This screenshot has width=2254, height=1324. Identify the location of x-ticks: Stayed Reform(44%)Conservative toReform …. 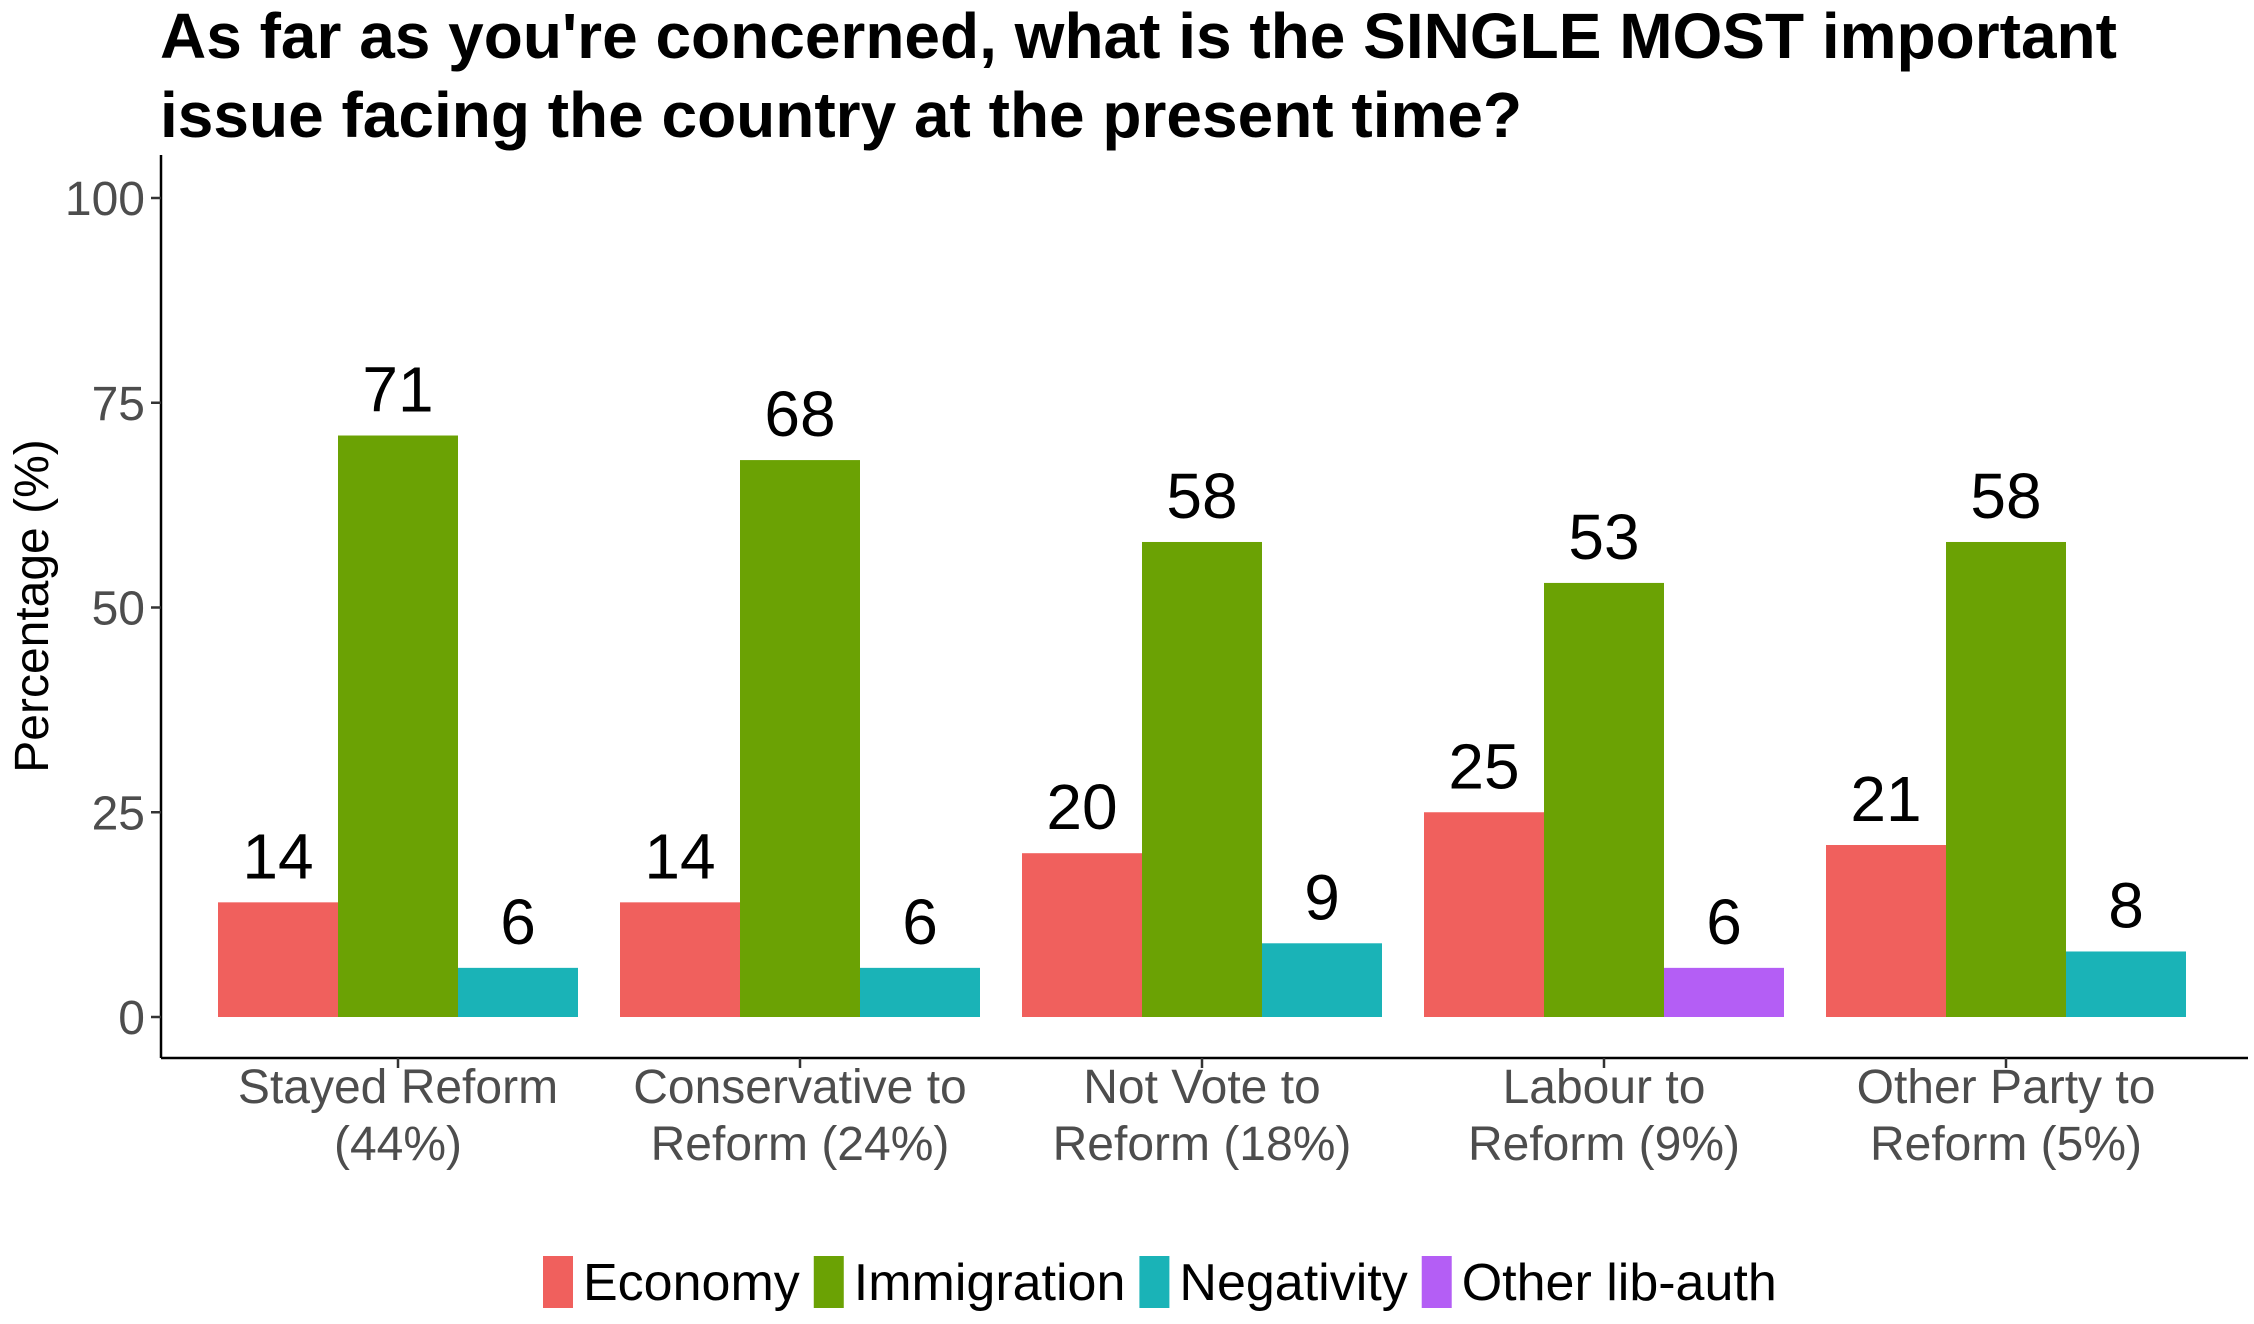
(1196, 1114).